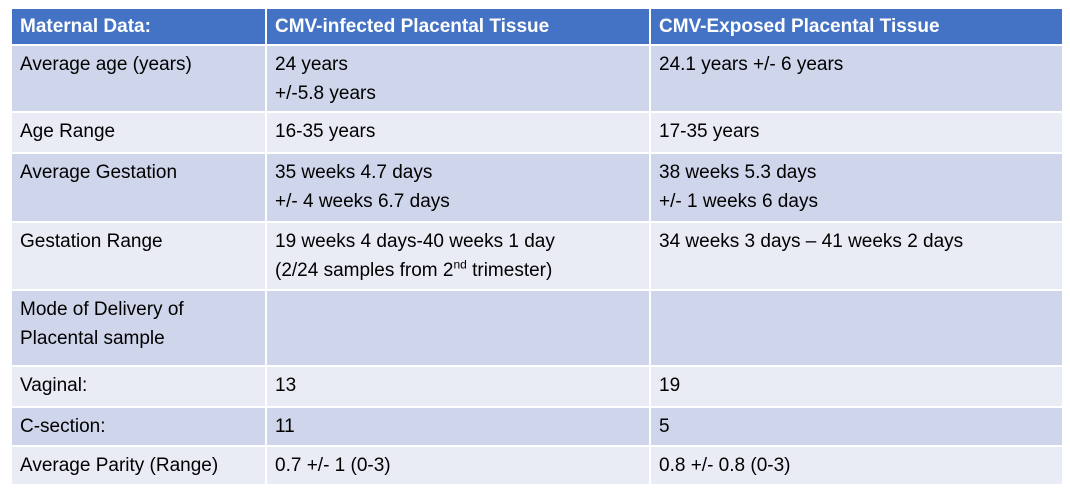 The width and height of the screenshot is (1070, 492). What do you see at coordinates (856, 465) in the screenshot?
I see `exposed-cell: 0.8 +/- 0.8 (0-3)` at bounding box center [856, 465].